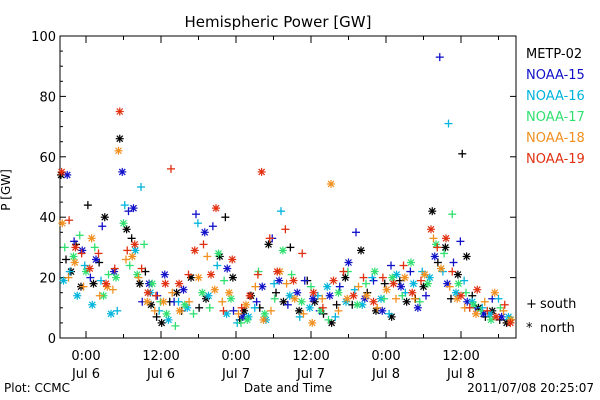  I want to click on y-tick-label: 40, so click(47, 218).